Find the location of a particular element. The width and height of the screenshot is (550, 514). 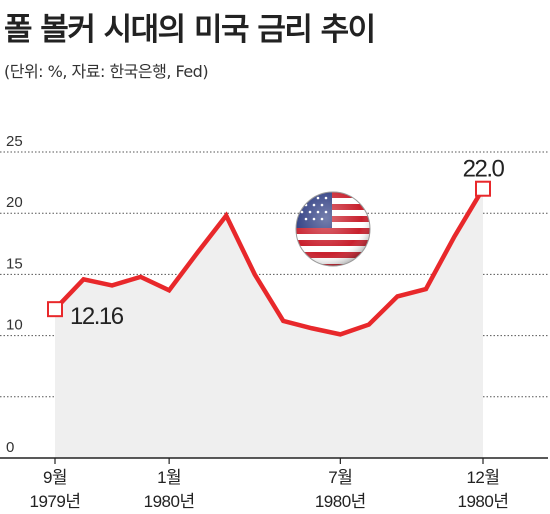

y-tick-label: 10 is located at coordinates (14, 325).